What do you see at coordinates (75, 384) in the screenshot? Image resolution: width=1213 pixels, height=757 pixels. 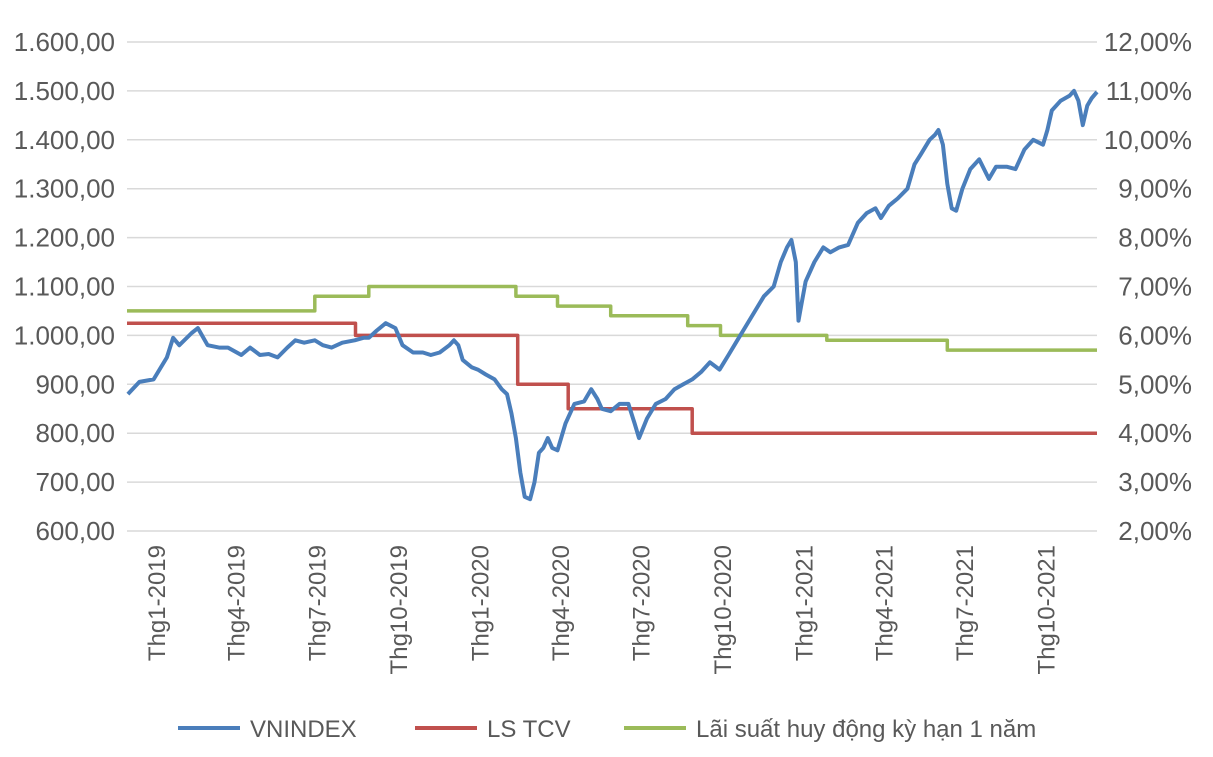 I see `left-tick-label: 900,00` at bounding box center [75, 384].